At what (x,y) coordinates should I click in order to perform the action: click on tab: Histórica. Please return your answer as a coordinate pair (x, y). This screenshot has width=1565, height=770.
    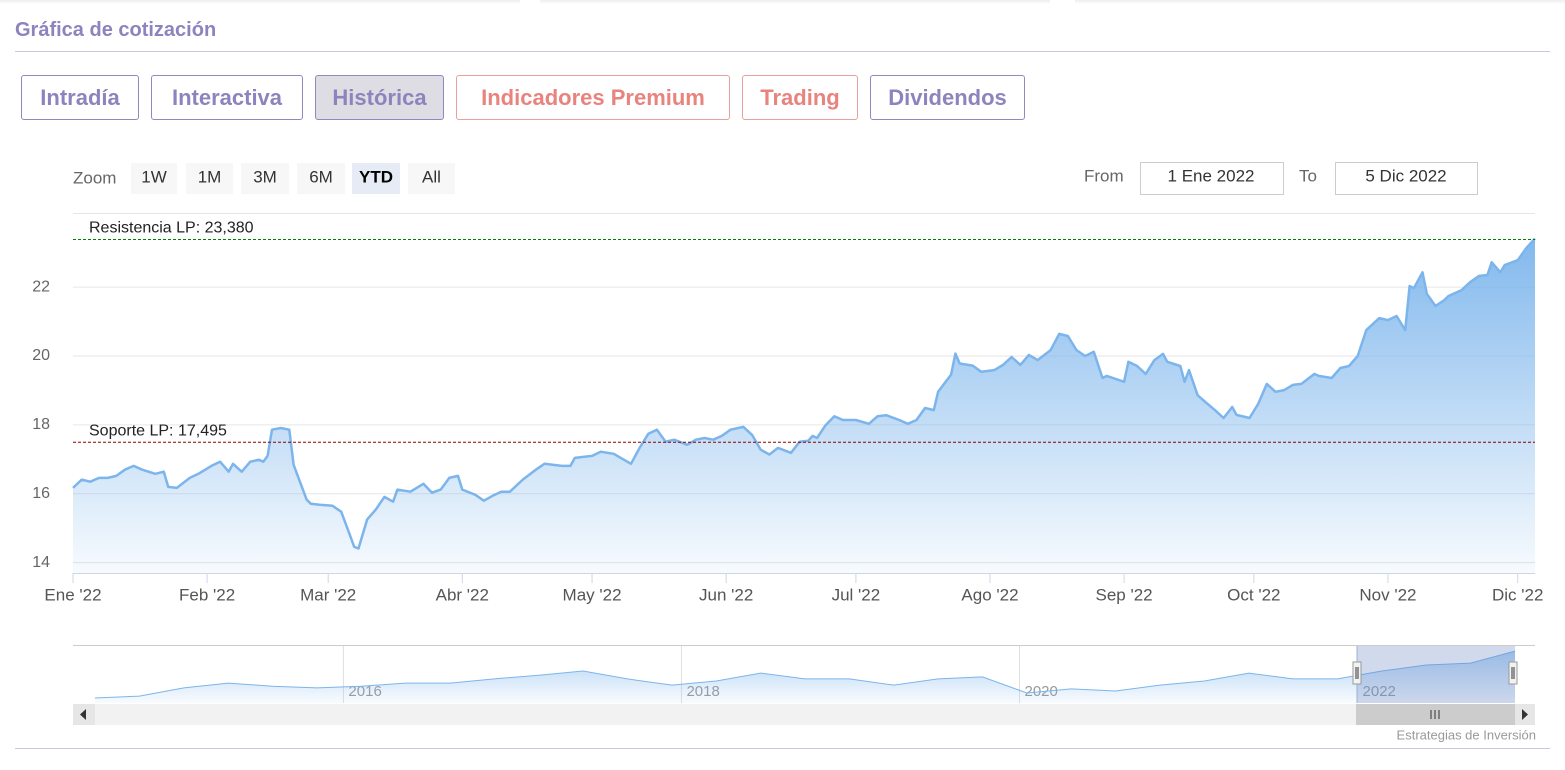
    Looking at the image, I should click on (379, 97).